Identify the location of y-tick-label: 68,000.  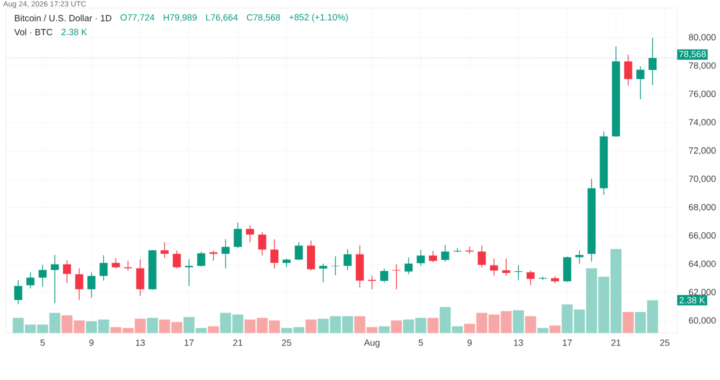
(702, 208).